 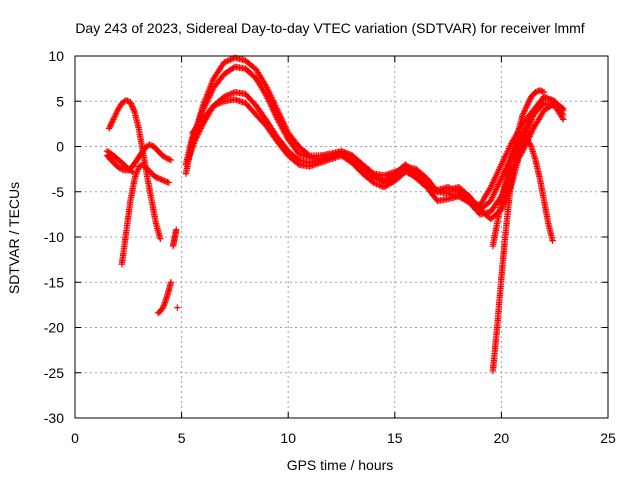 I want to click on data-point-track-g, so click(x=177, y=307).